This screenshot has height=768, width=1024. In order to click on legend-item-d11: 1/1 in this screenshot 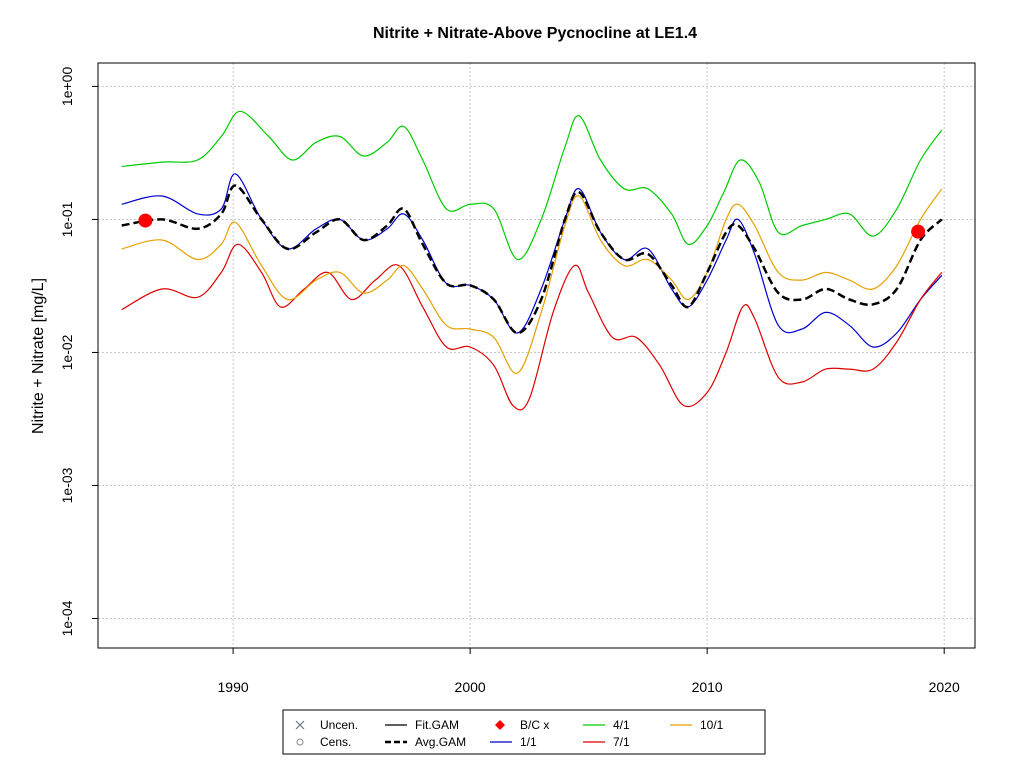, I will do `click(513, 742)`.